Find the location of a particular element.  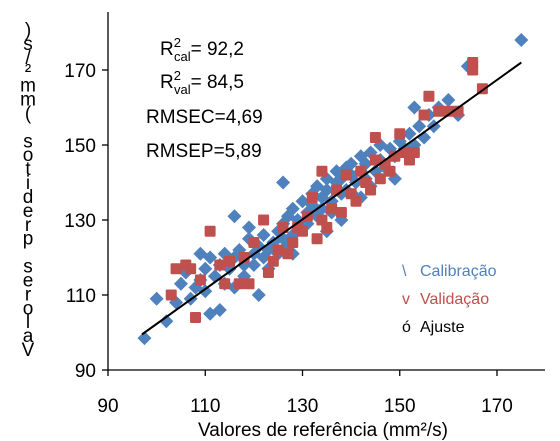

y-axis-title-char: p is located at coordinates (28, 239).